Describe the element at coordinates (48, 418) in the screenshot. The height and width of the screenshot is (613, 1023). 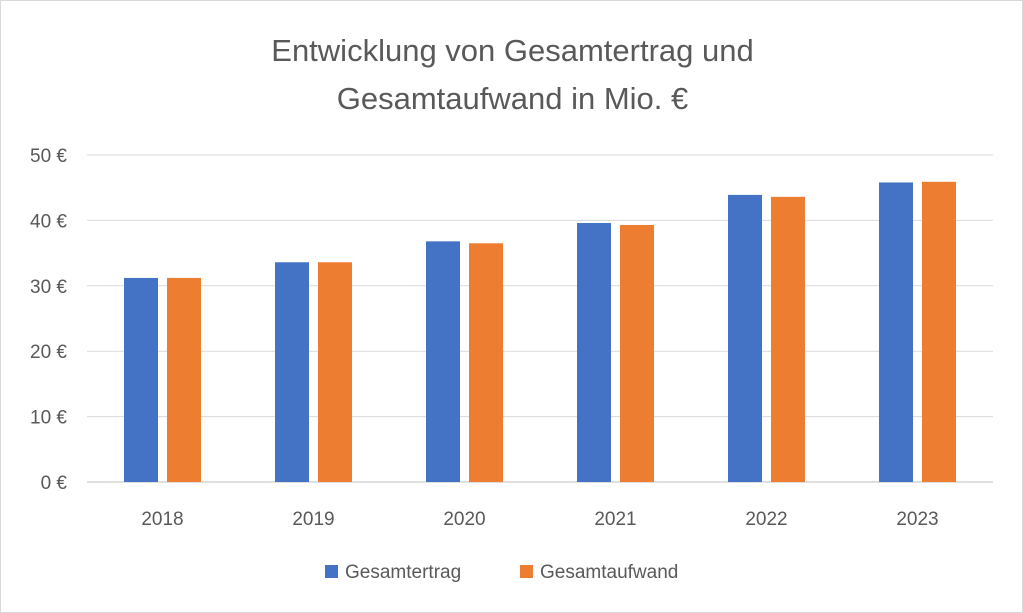
I see `y-tick-label: 10 €` at that location.